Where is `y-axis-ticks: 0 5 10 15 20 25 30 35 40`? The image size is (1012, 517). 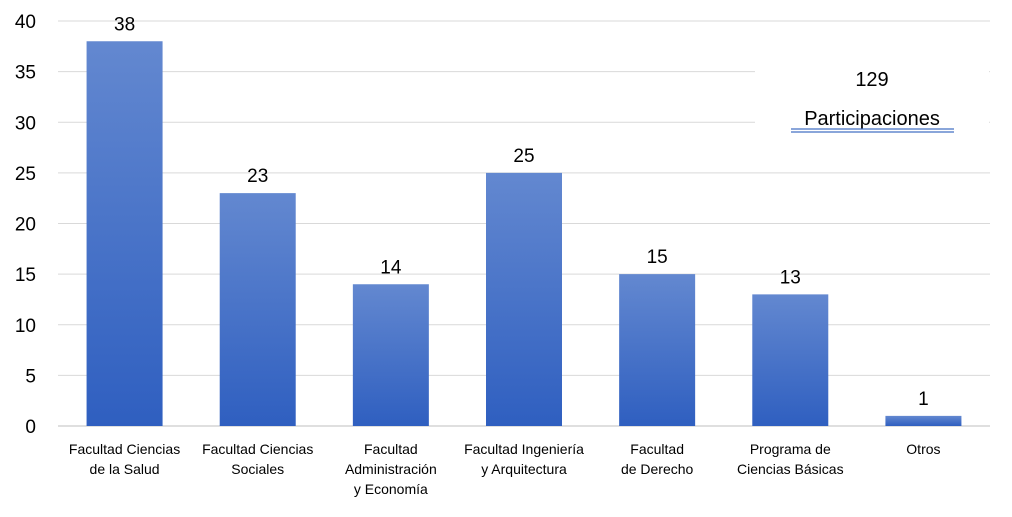 y-axis-ticks: 0 5 10 15 20 25 30 35 40 is located at coordinates (25, 225).